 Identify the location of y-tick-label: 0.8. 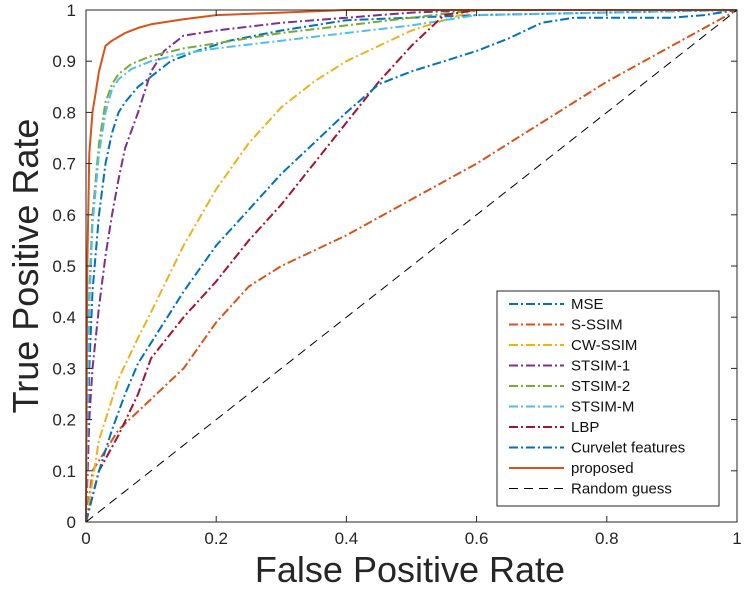
(64, 112).